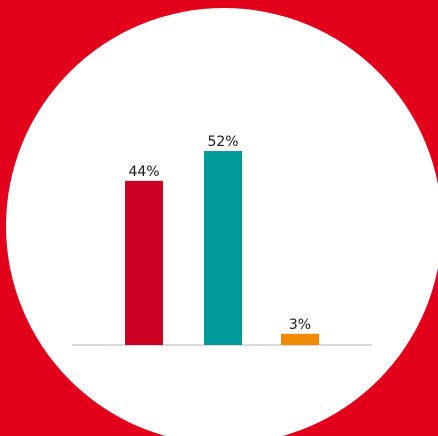 The width and height of the screenshot is (438, 436). I want to click on value-label-3: 3%, so click(300, 325).